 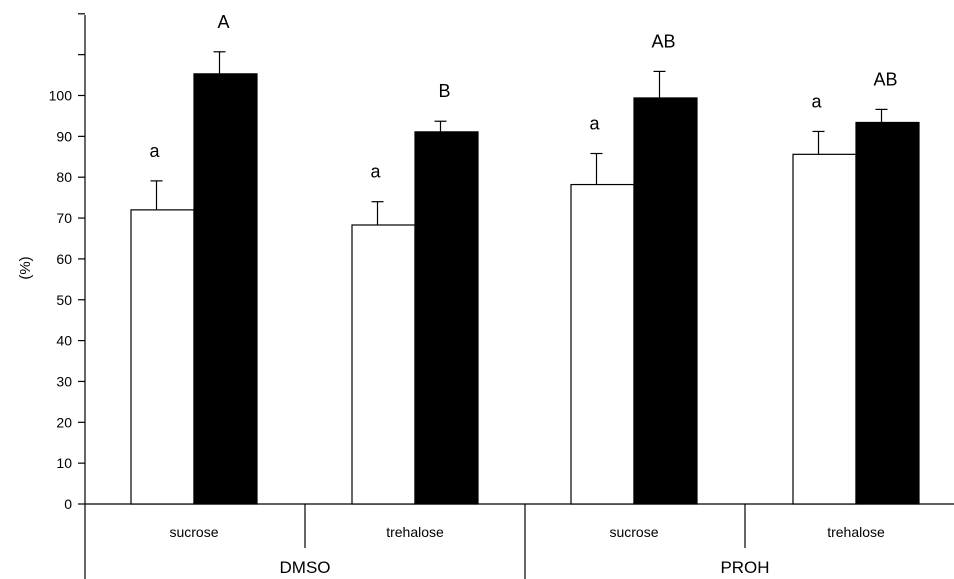 I want to click on y-tick-label: 60, so click(x=64, y=259).